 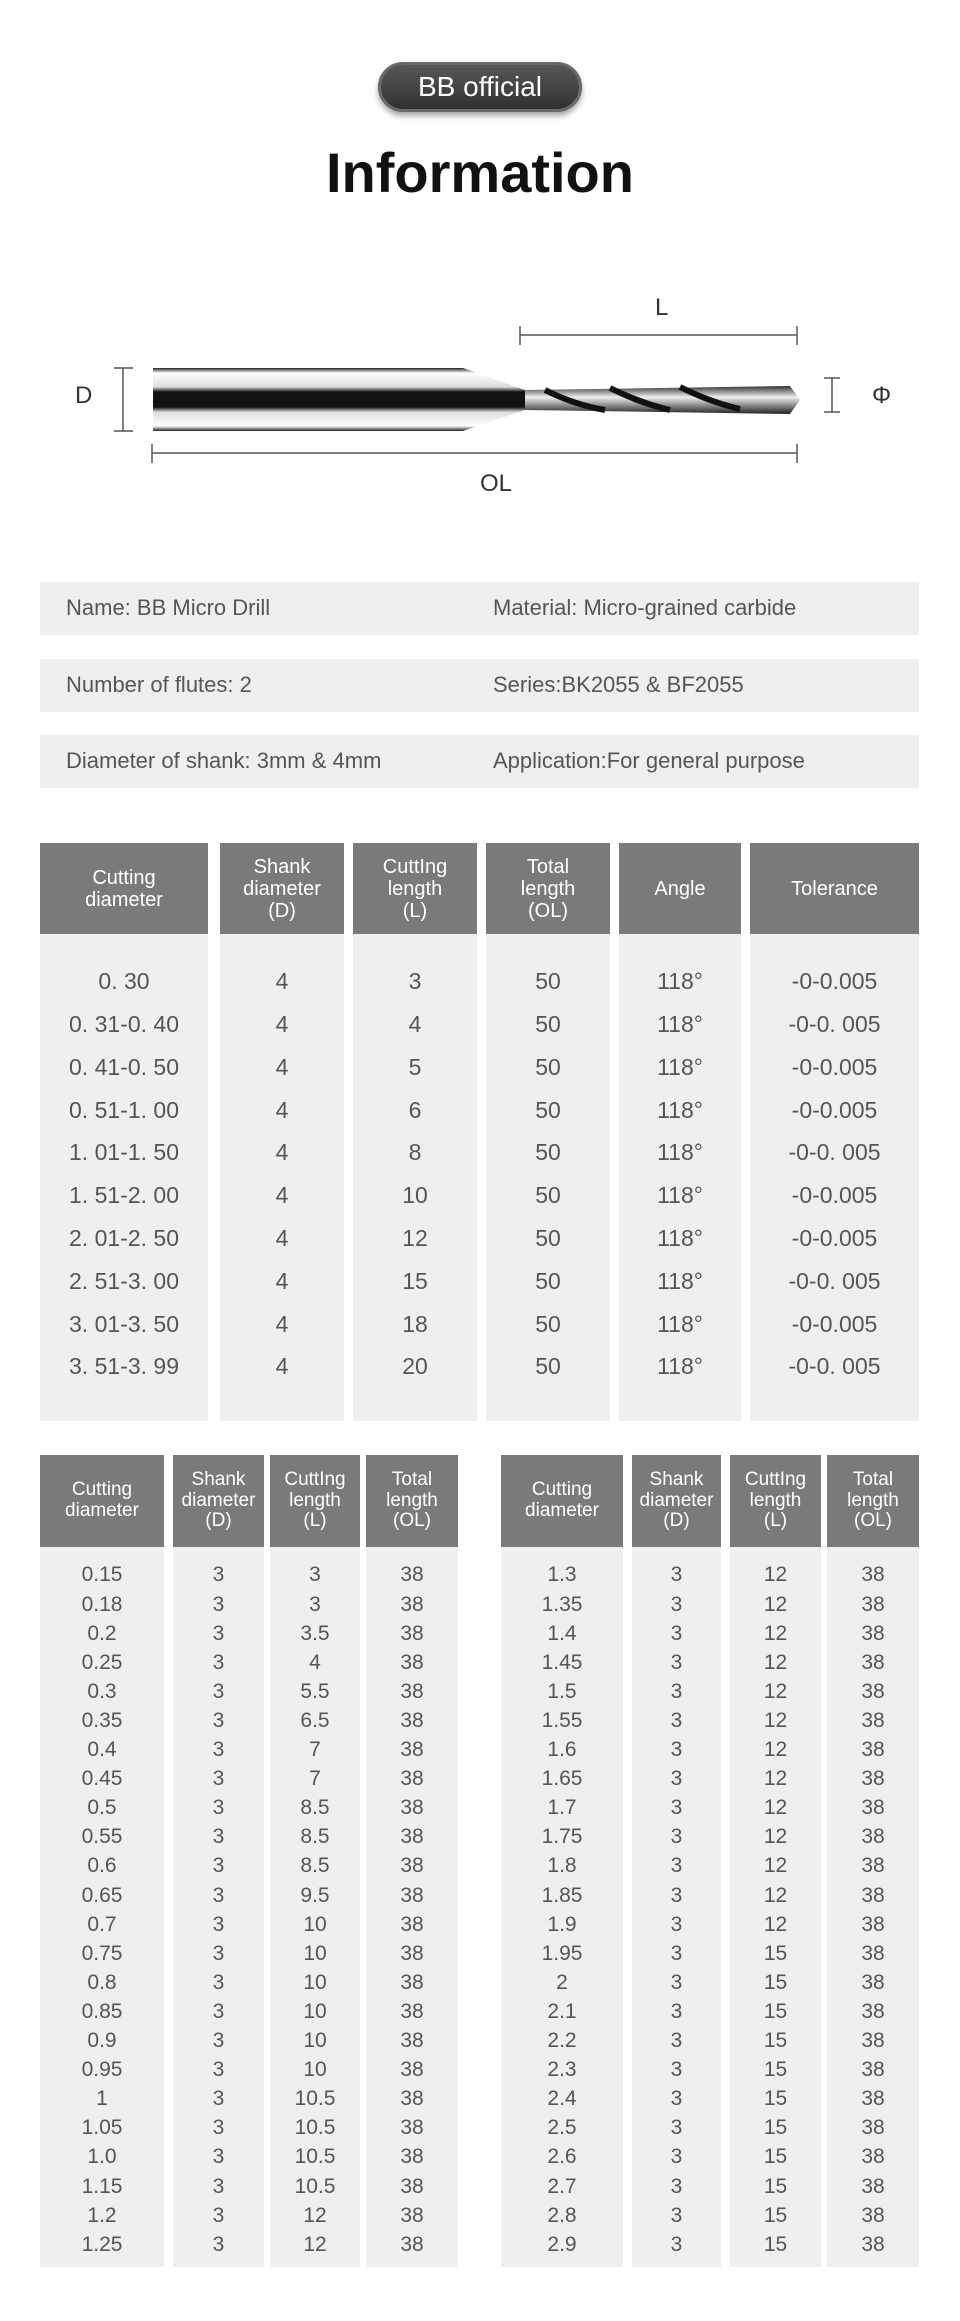 What do you see at coordinates (618, 684) in the screenshot?
I see `info-series: Series:BK2055 & BF2055` at bounding box center [618, 684].